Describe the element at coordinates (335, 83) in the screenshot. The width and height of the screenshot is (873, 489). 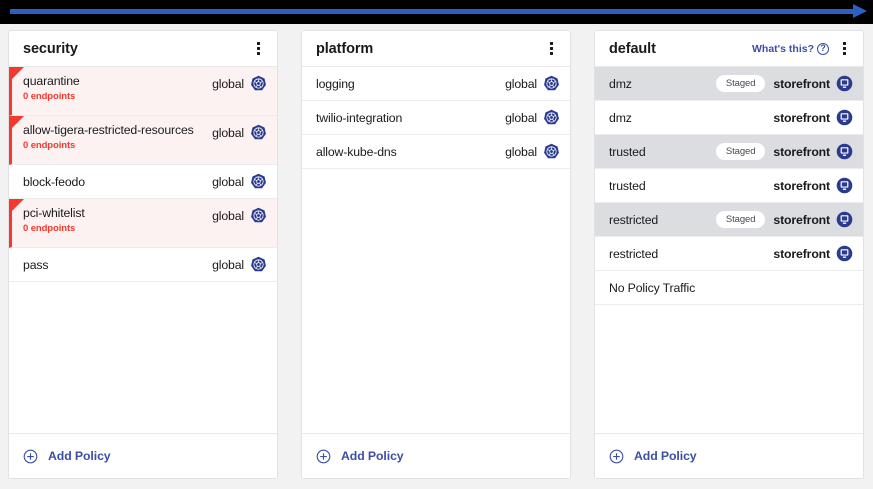
I see `policy-name: logging` at that location.